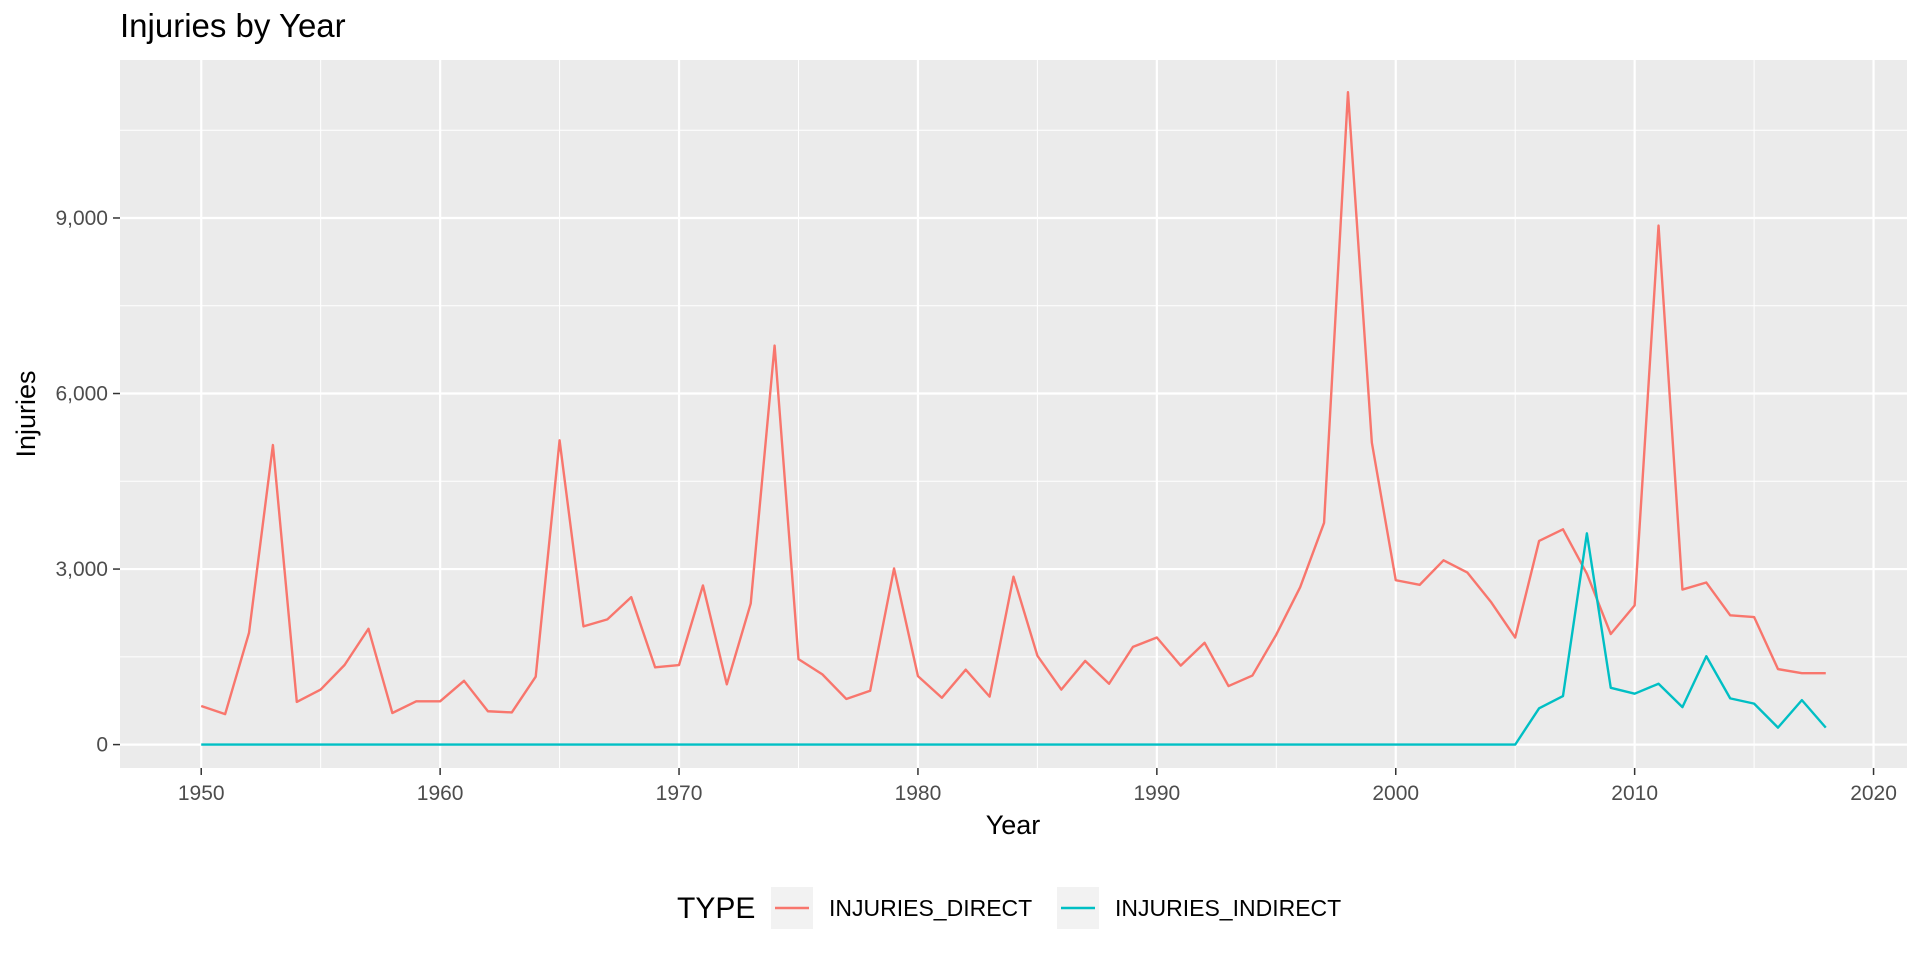 Image resolution: width=1920 pixels, height=960 pixels. I want to click on y-tick-label: 9,000, so click(81, 218).